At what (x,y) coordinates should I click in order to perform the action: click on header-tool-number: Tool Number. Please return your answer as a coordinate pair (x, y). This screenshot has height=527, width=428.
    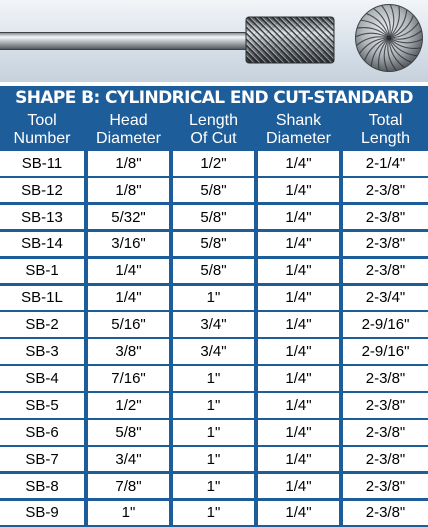
    Looking at the image, I should click on (42, 129).